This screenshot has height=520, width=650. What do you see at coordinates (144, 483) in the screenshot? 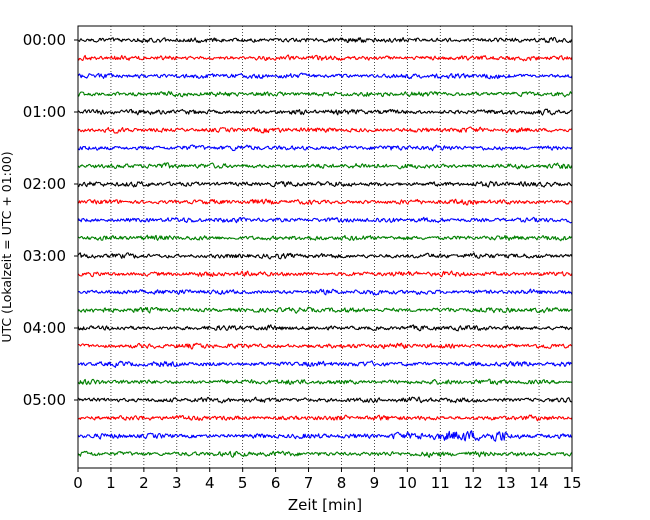
I see `x-tick-label-2: 2` at bounding box center [144, 483].